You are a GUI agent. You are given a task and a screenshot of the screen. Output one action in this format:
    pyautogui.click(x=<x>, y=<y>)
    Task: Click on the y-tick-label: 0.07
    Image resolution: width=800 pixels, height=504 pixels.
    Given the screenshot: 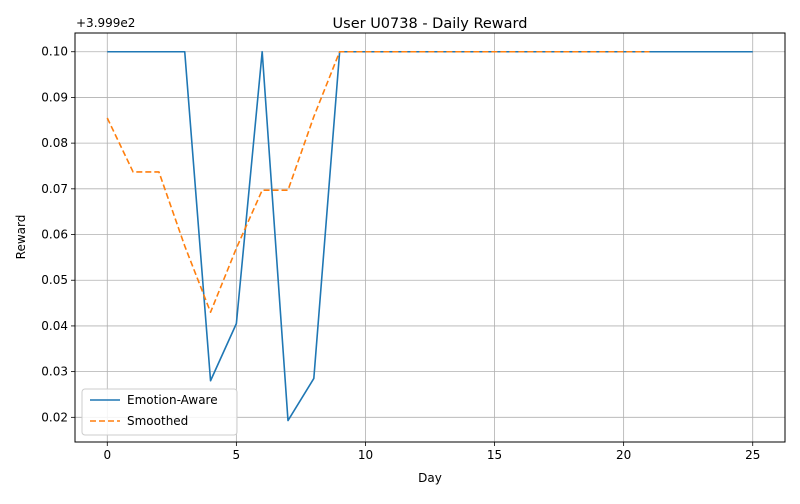 What is the action you would take?
    pyautogui.click(x=54, y=189)
    